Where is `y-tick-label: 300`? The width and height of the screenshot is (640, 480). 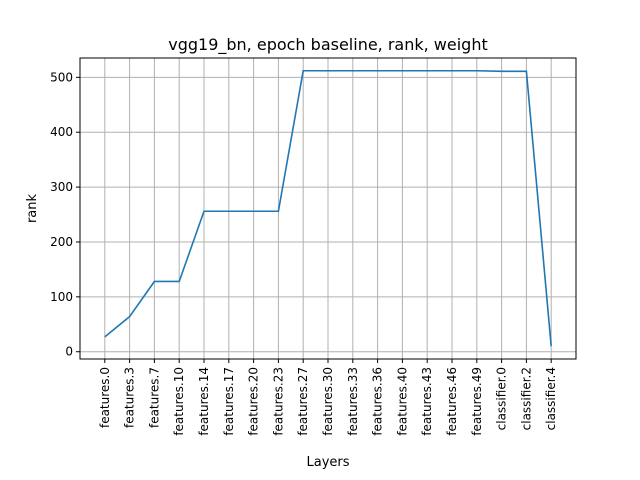
y-tick-label: 300 is located at coordinates (61, 187).